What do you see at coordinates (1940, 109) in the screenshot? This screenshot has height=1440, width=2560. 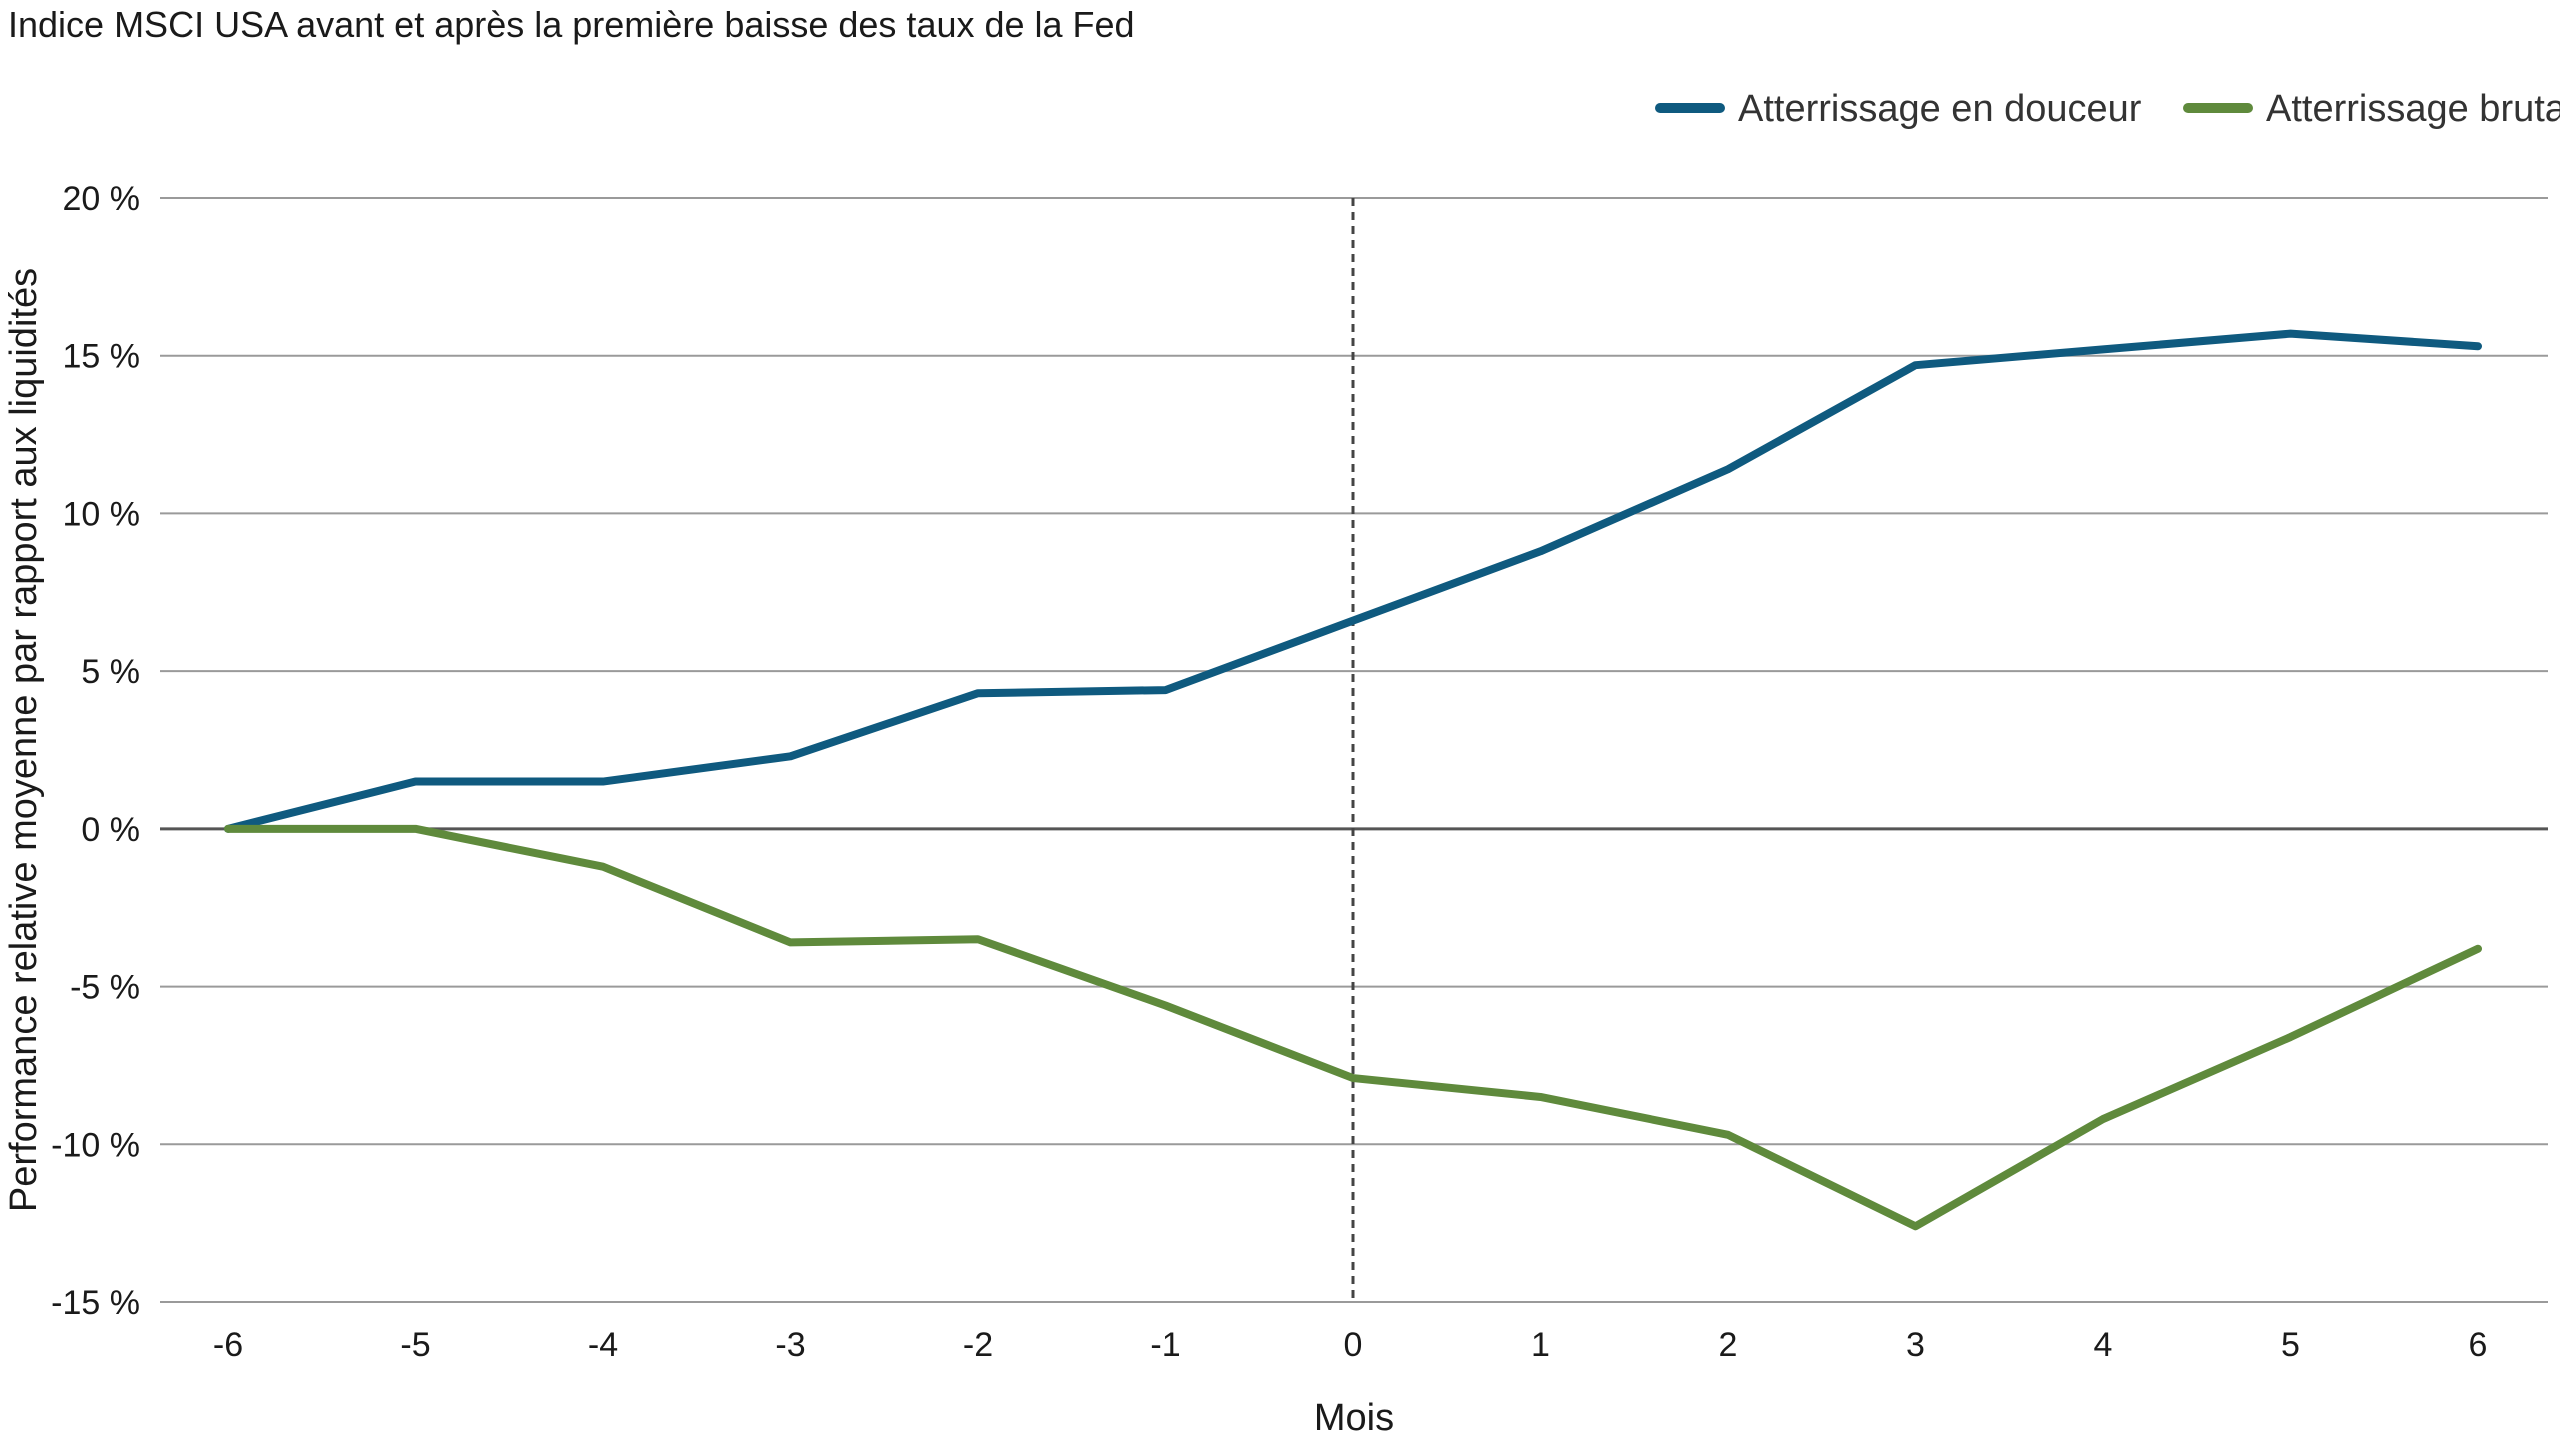 I see `legend-label: Atterrissage en douceur` at bounding box center [1940, 109].